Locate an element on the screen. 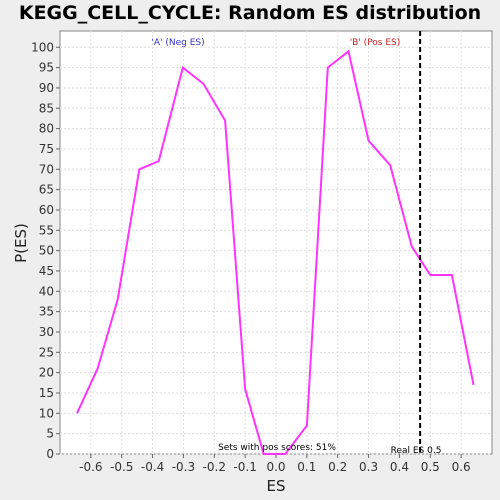  x-tick-label: 0.3 is located at coordinates (368, 467).